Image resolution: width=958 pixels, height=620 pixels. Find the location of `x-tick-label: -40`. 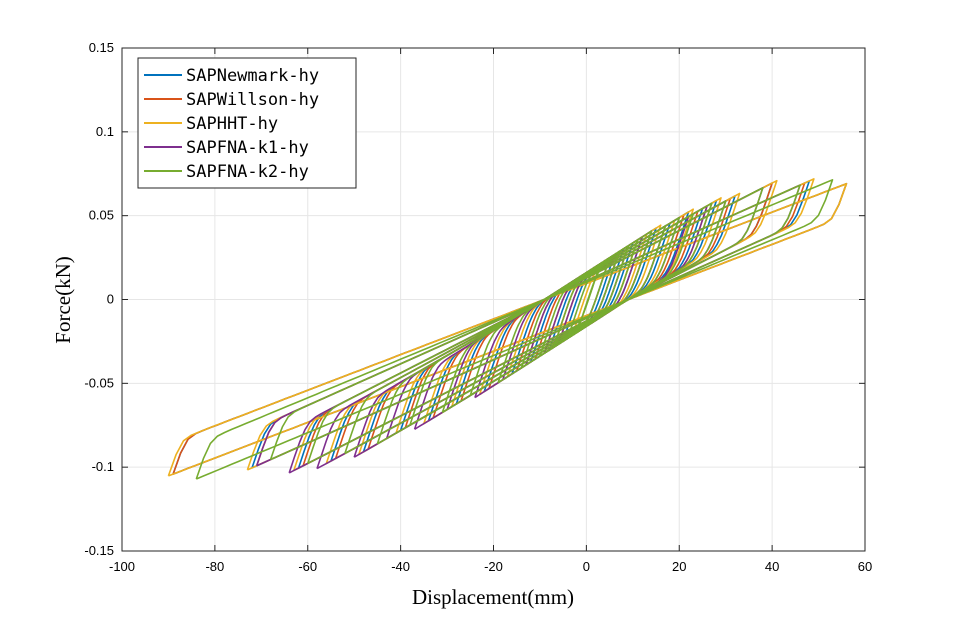

x-tick-label: -40 is located at coordinates (400, 566).